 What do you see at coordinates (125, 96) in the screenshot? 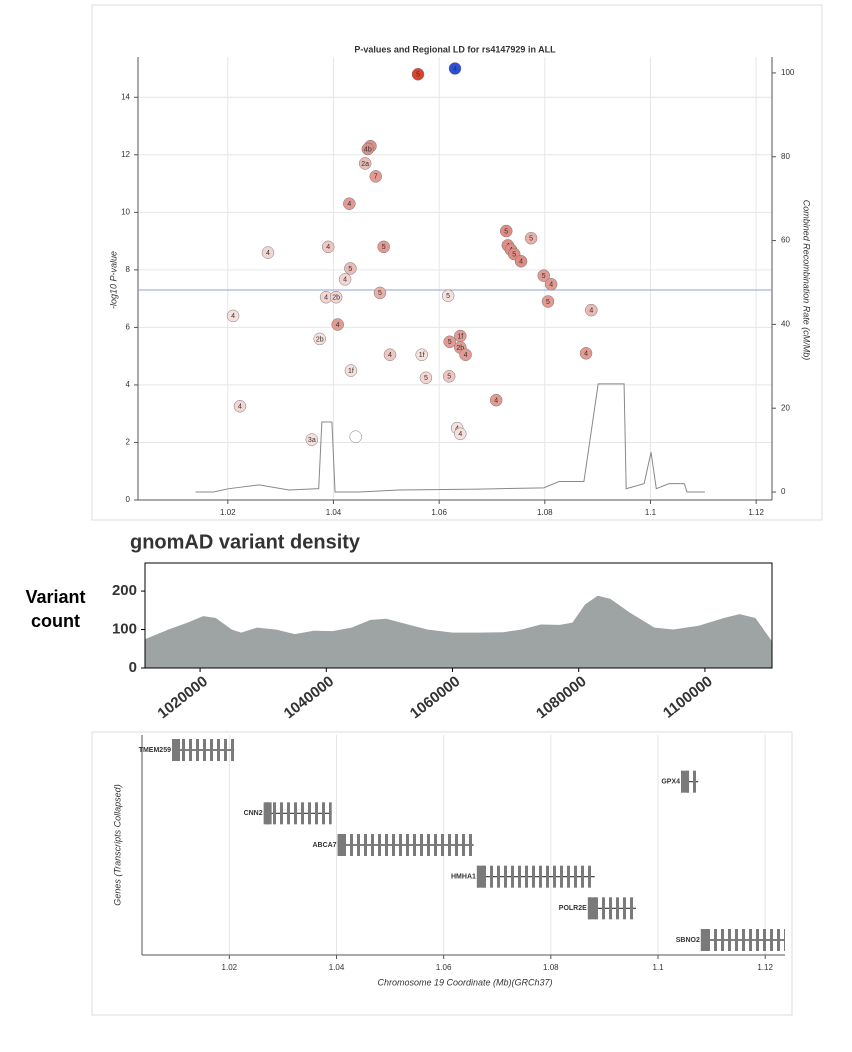
I see `y-tick-label: 14` at bounding box center [125, 96].